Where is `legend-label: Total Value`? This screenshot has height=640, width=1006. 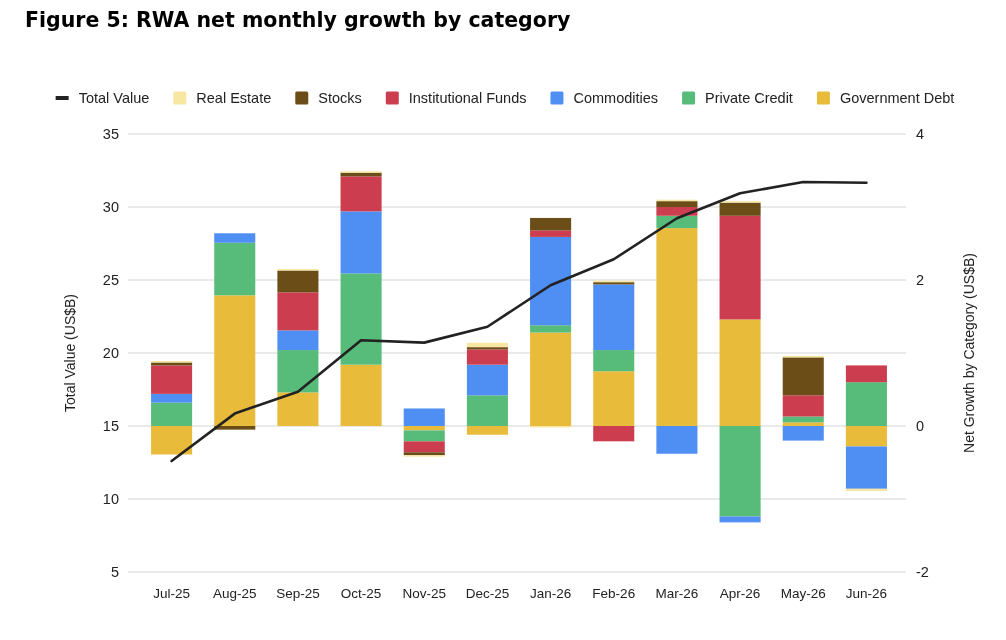 legend-label: Total Value is located at coordinates (114, 98).